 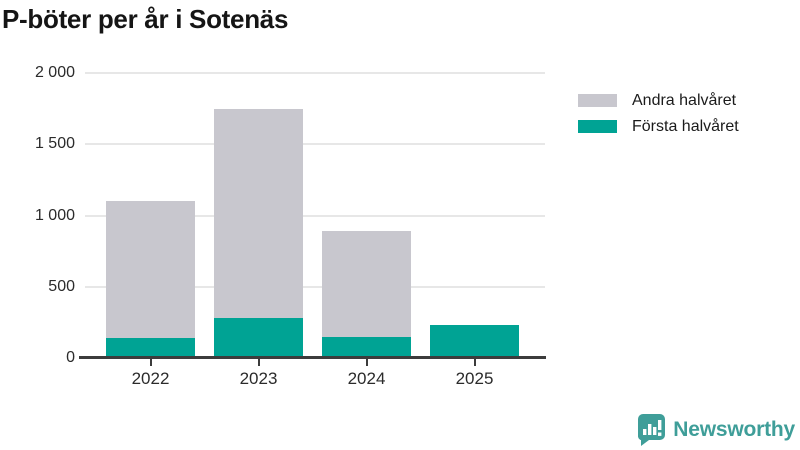 I want to click on y-tick-label: 1 000, so click(x=54, y=215).